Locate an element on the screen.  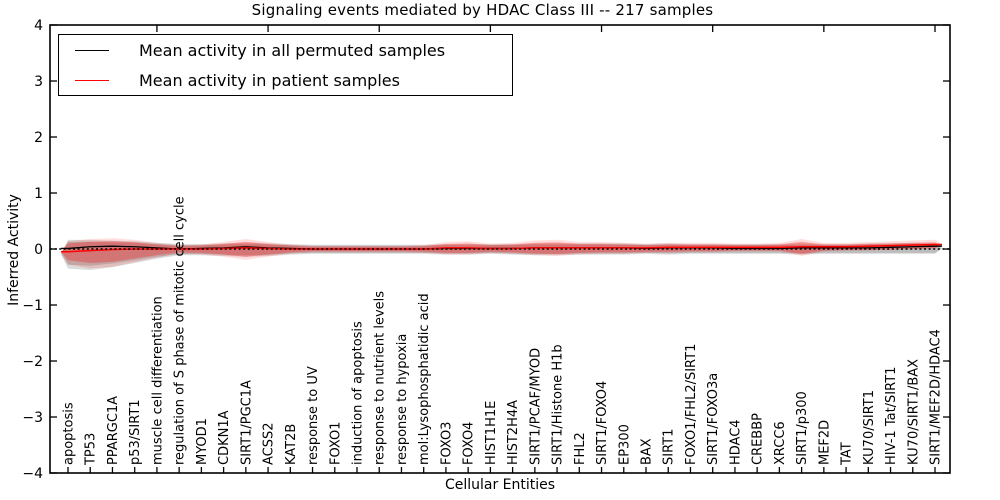
legend-item-permuted: Mean activity in all permuted samples is located at coordinates (293, 50).